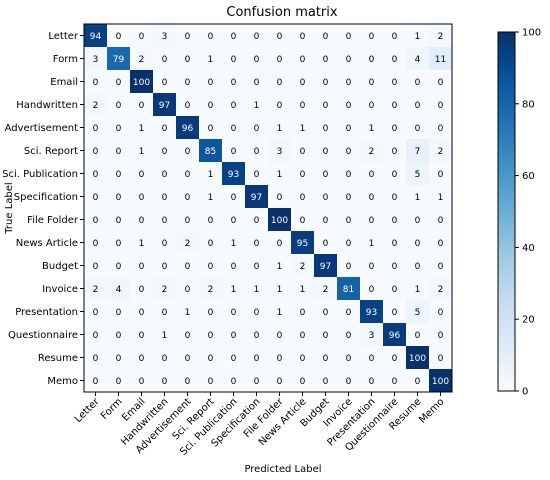 The height and width of the screenshot is (480, 550). What do you see at coordinates (431, 410) in the screenshot?
I see `x-tick-label: Memo` at bounding box center [431, 410].